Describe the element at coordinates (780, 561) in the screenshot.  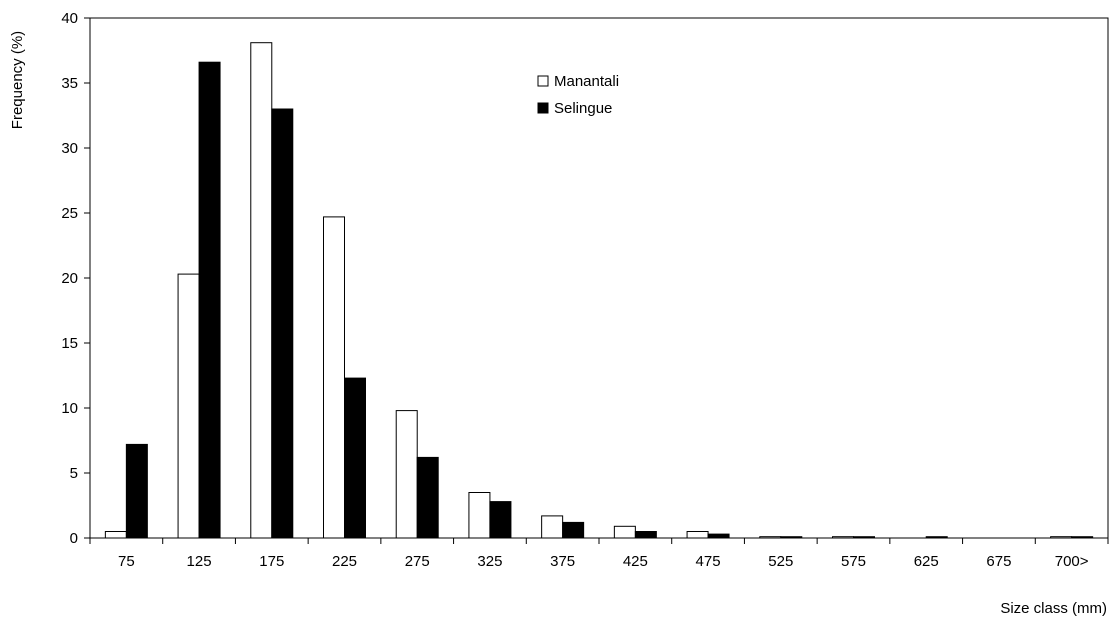
I see `x-tick-label: 525` at that location.